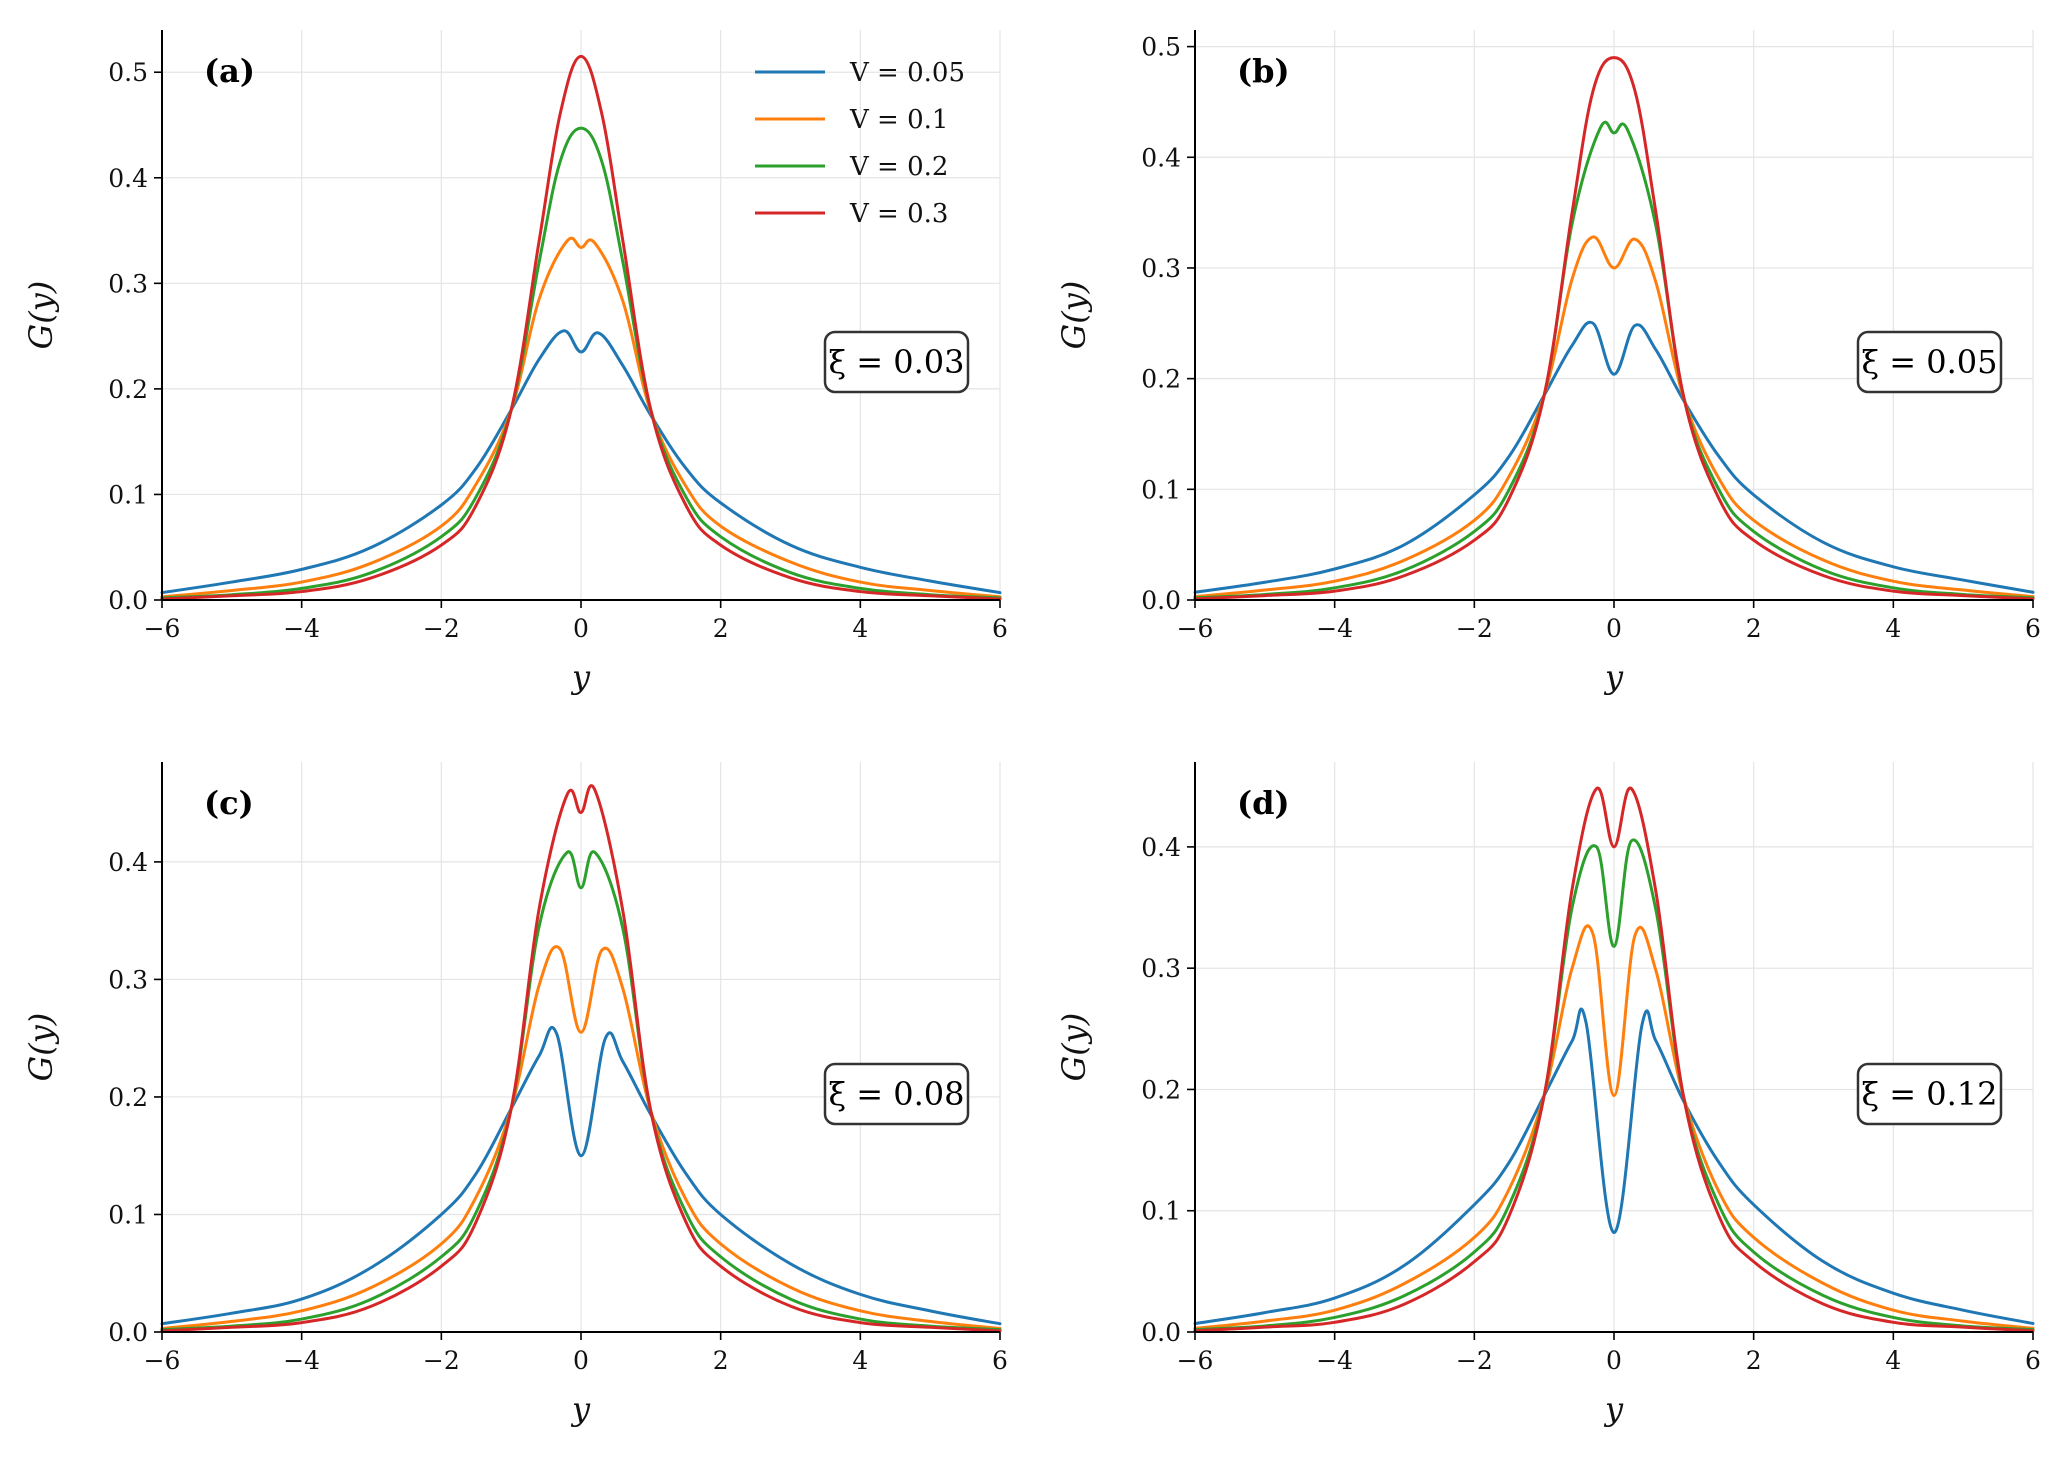 Image resolution: width=2058 pixels, height=1466 pixels. Describe the element at coordinates (1263, 71) in the screenshot. I see `panel-label: (b)` at that location.